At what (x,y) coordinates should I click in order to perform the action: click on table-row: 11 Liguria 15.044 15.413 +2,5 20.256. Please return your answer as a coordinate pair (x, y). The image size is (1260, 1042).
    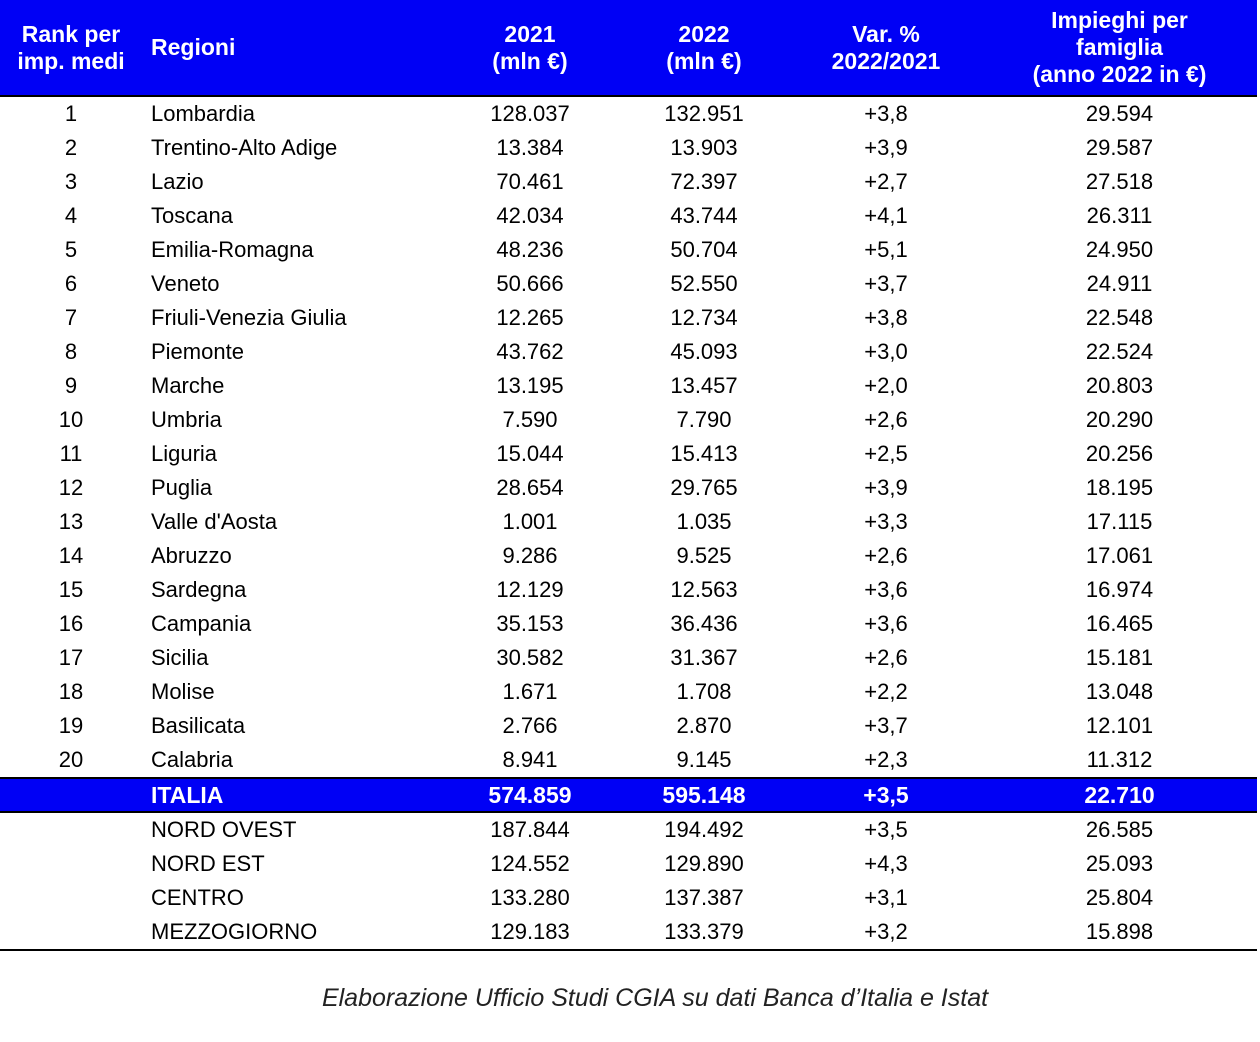
    Looking at the image, I should click on (628, 454).